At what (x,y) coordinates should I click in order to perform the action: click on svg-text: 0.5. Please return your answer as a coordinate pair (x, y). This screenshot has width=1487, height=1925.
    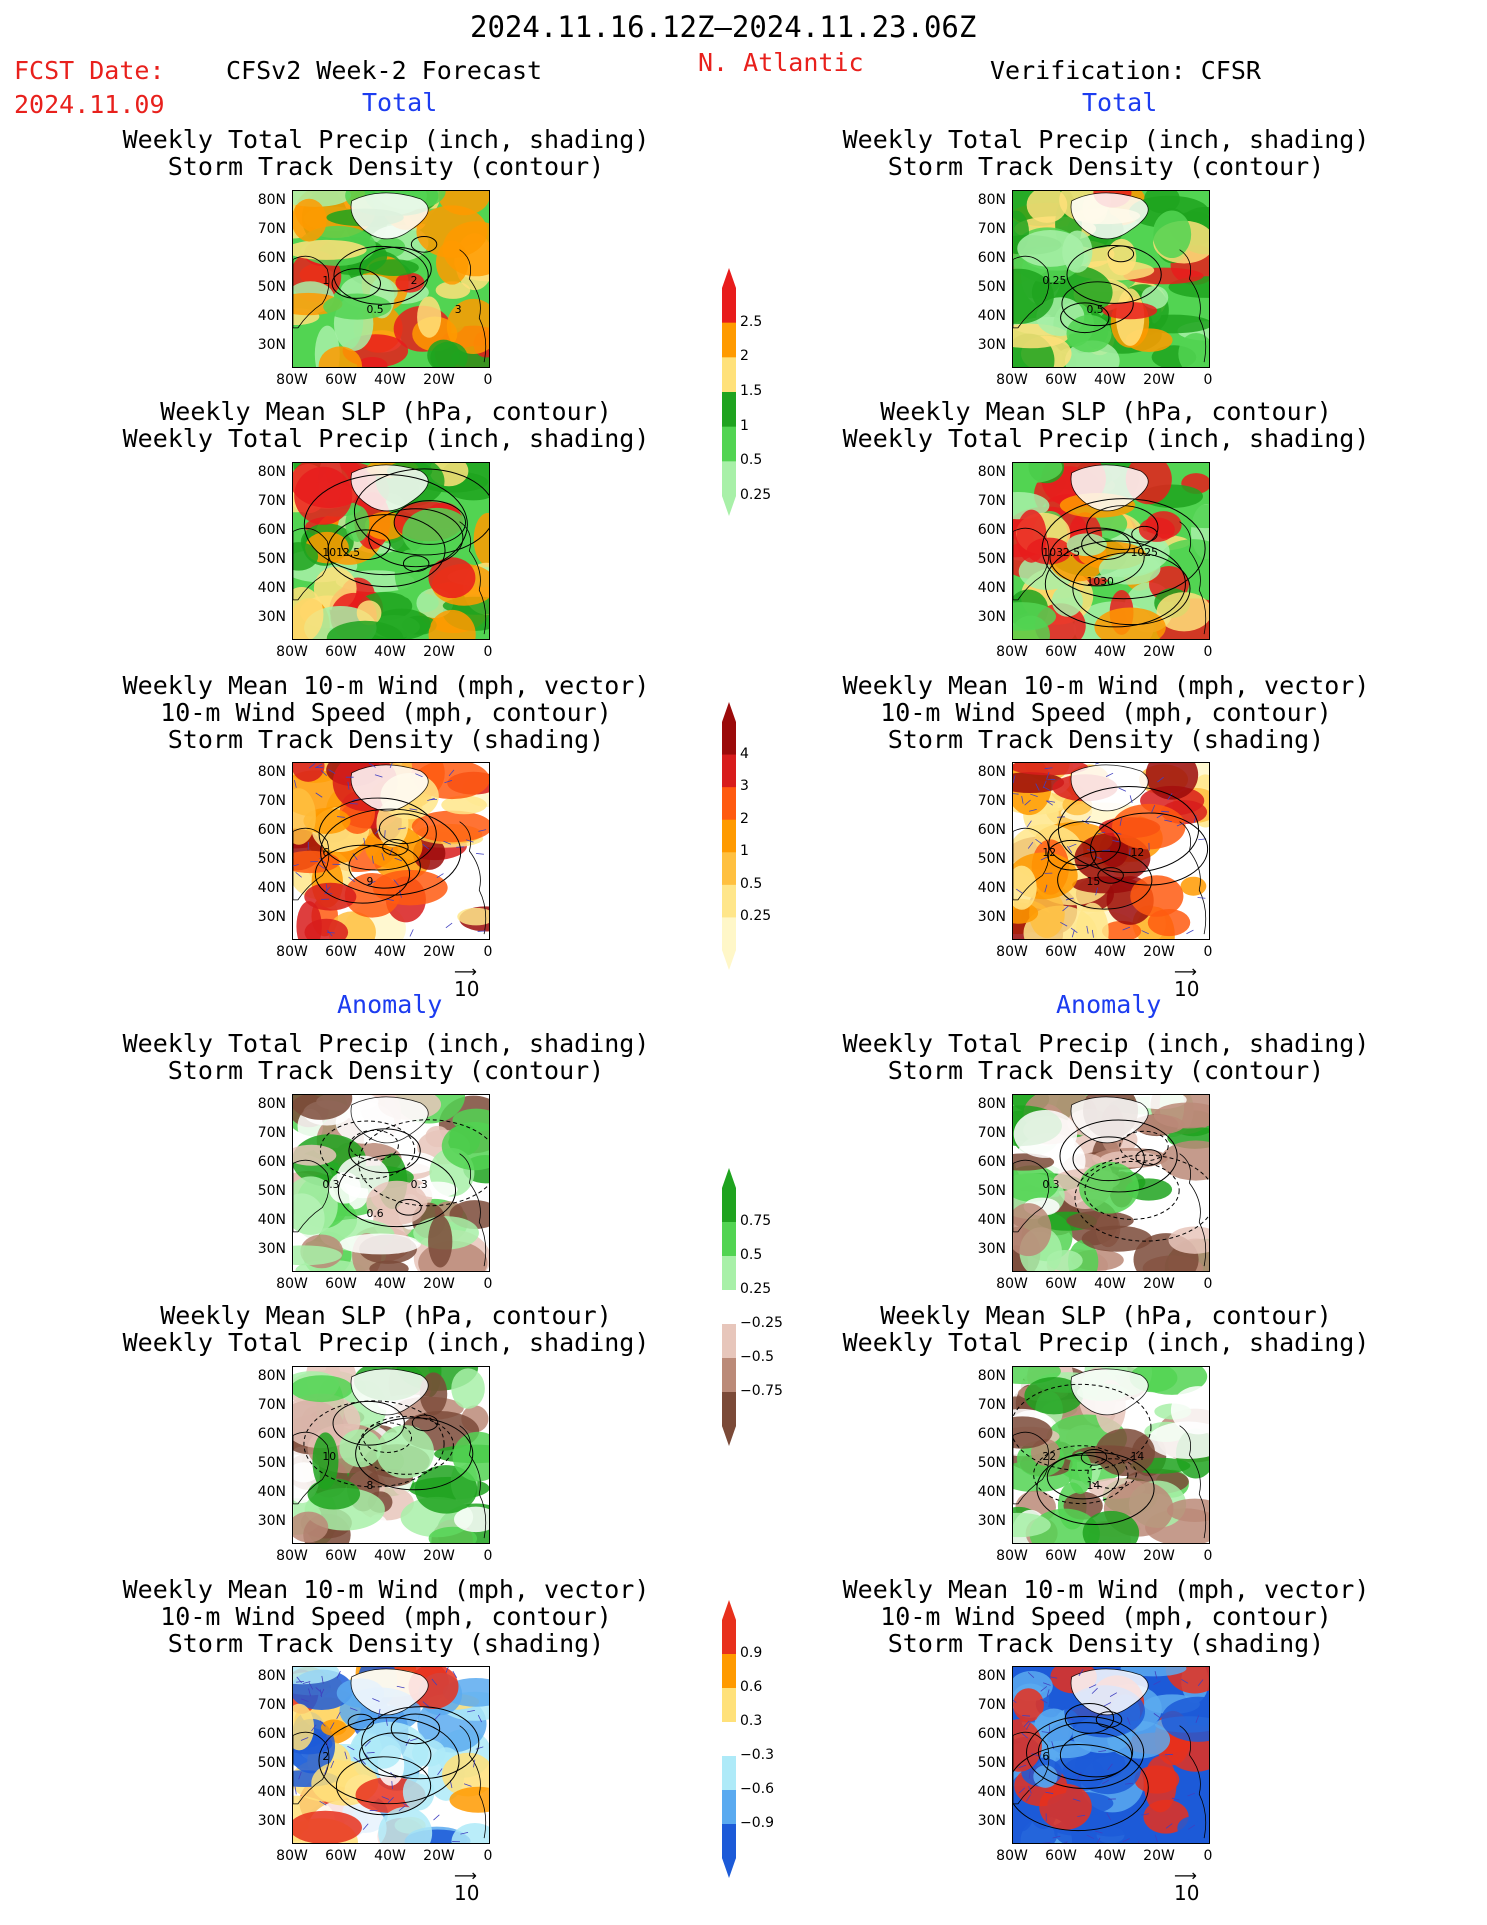
    Looking at the image, I should click on (375, 309).